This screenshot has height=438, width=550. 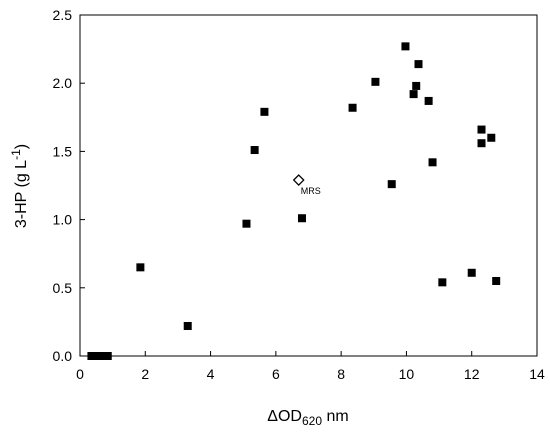 I want to click on annotations: MRS, so click(x=311, y=191).